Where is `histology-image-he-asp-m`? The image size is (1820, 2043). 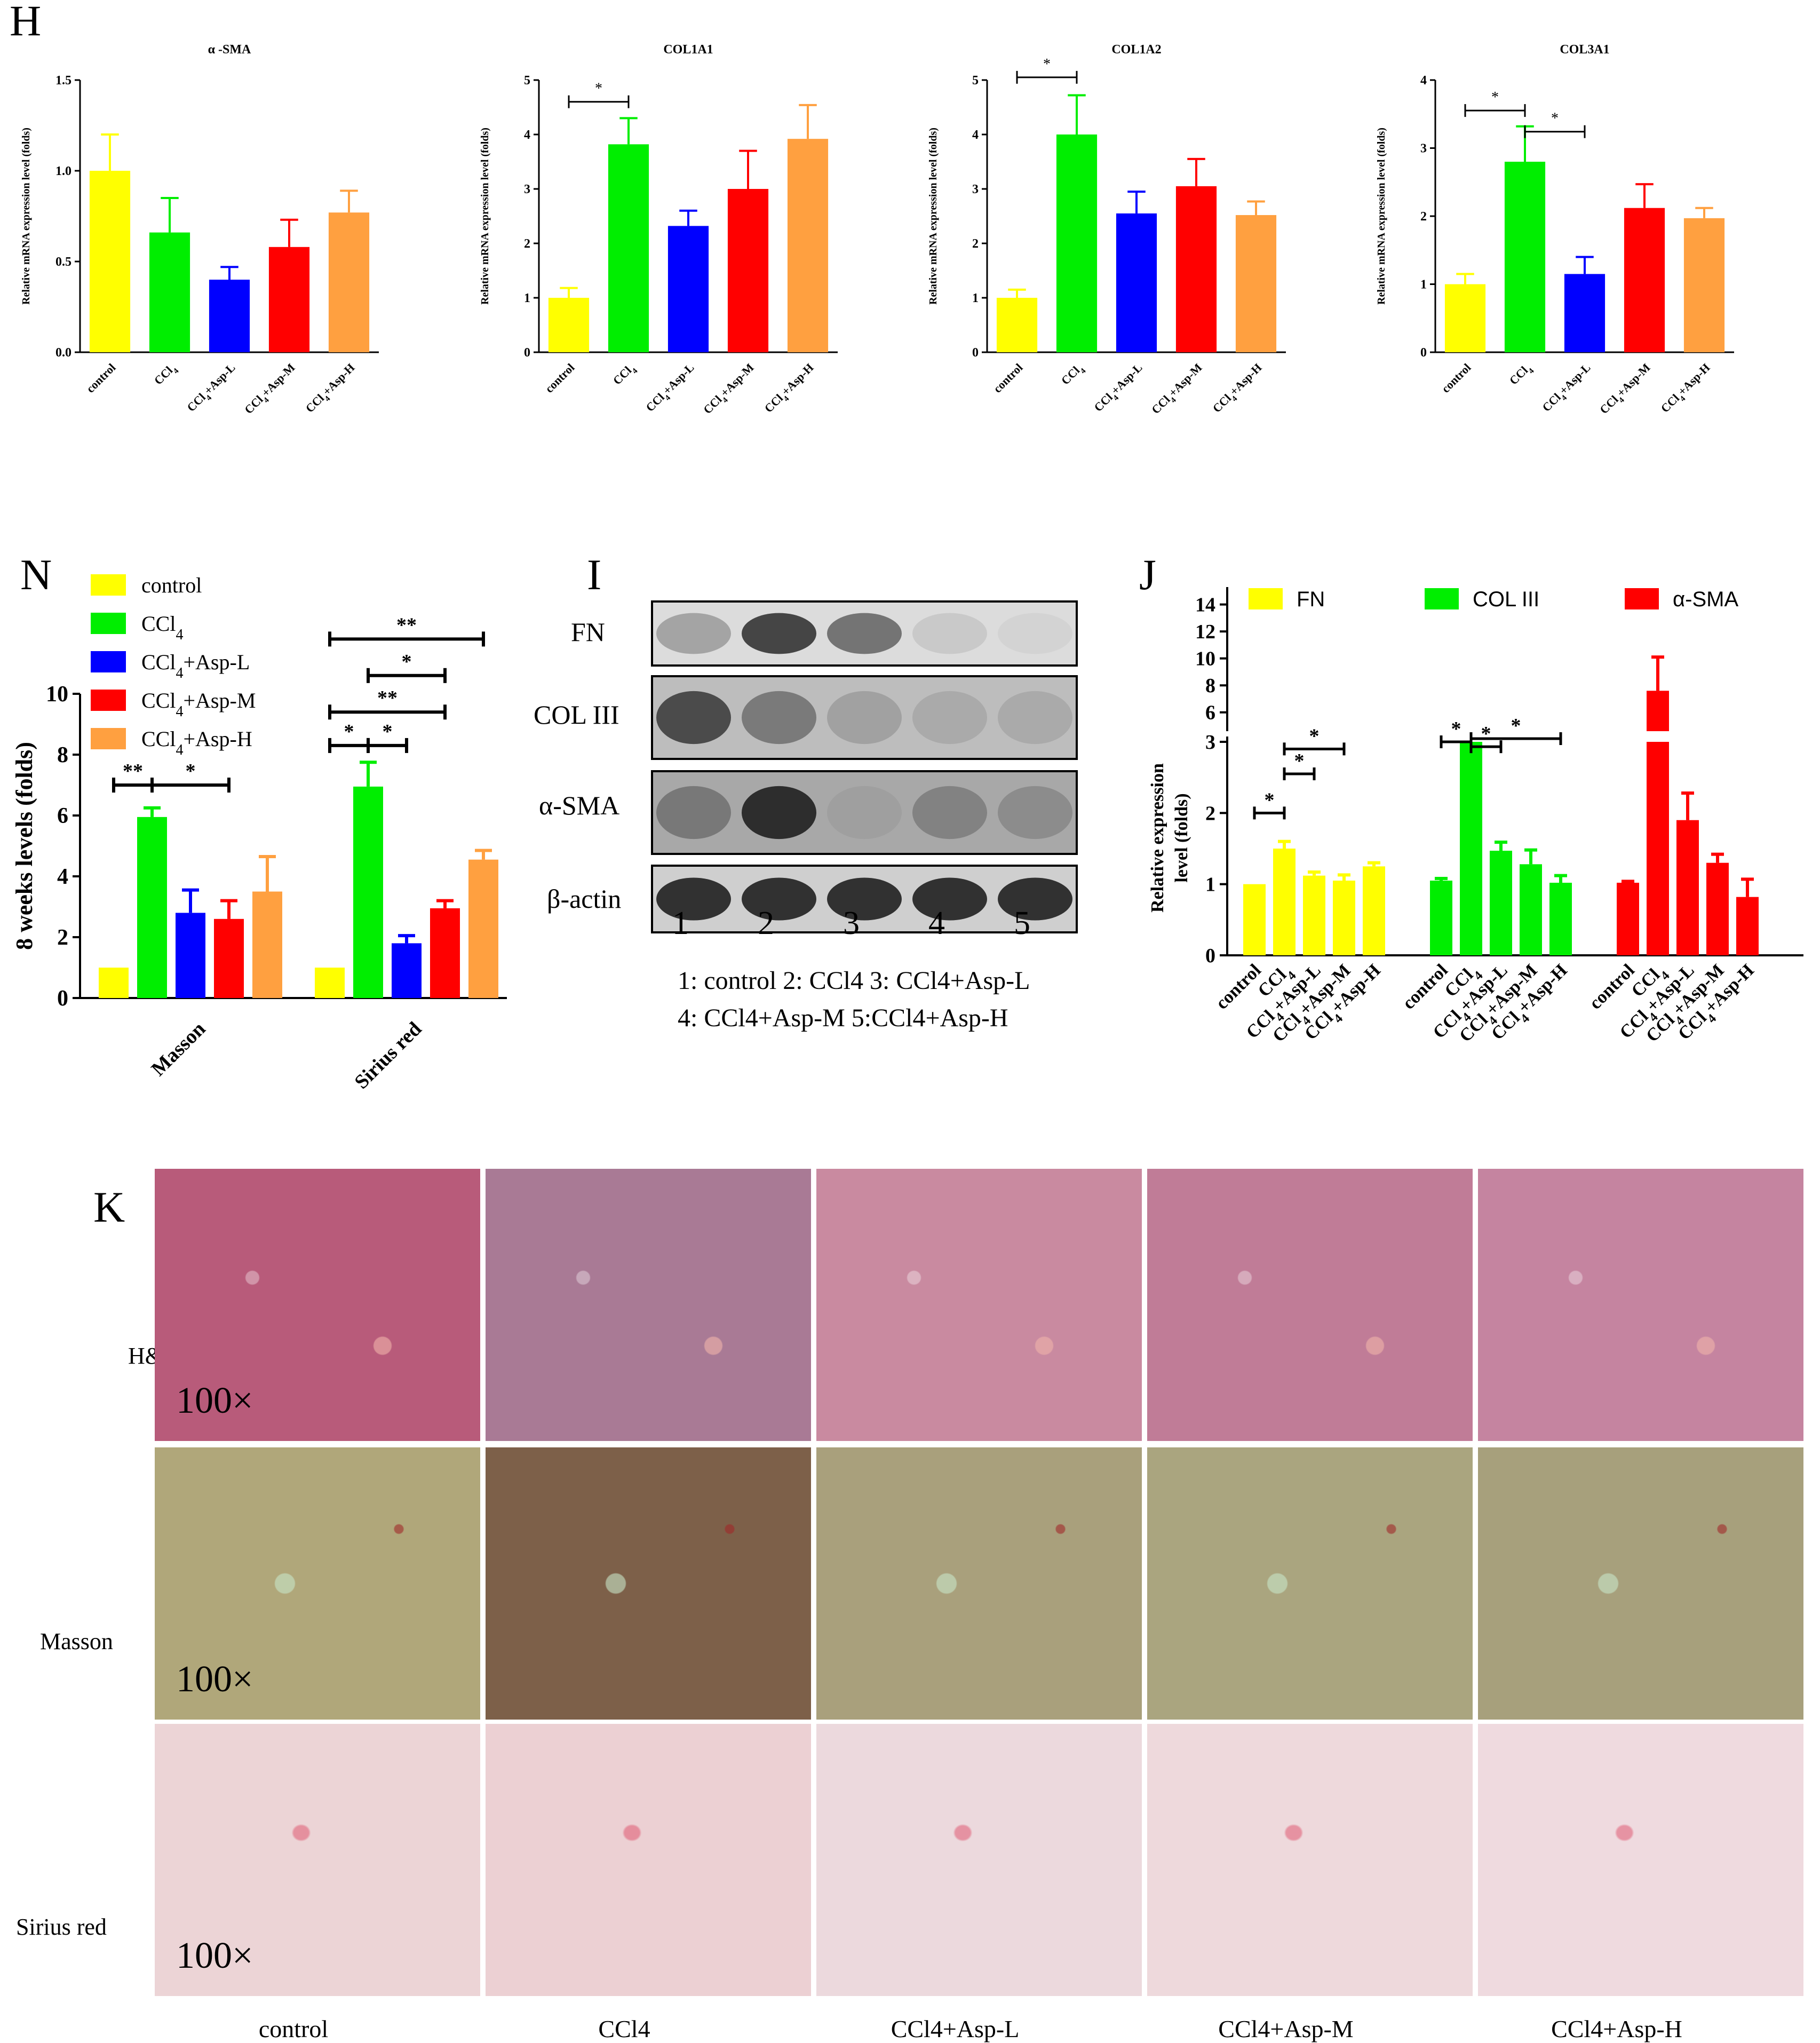
histology-image-he-asp-m is located at coordinates (1310, 1305).